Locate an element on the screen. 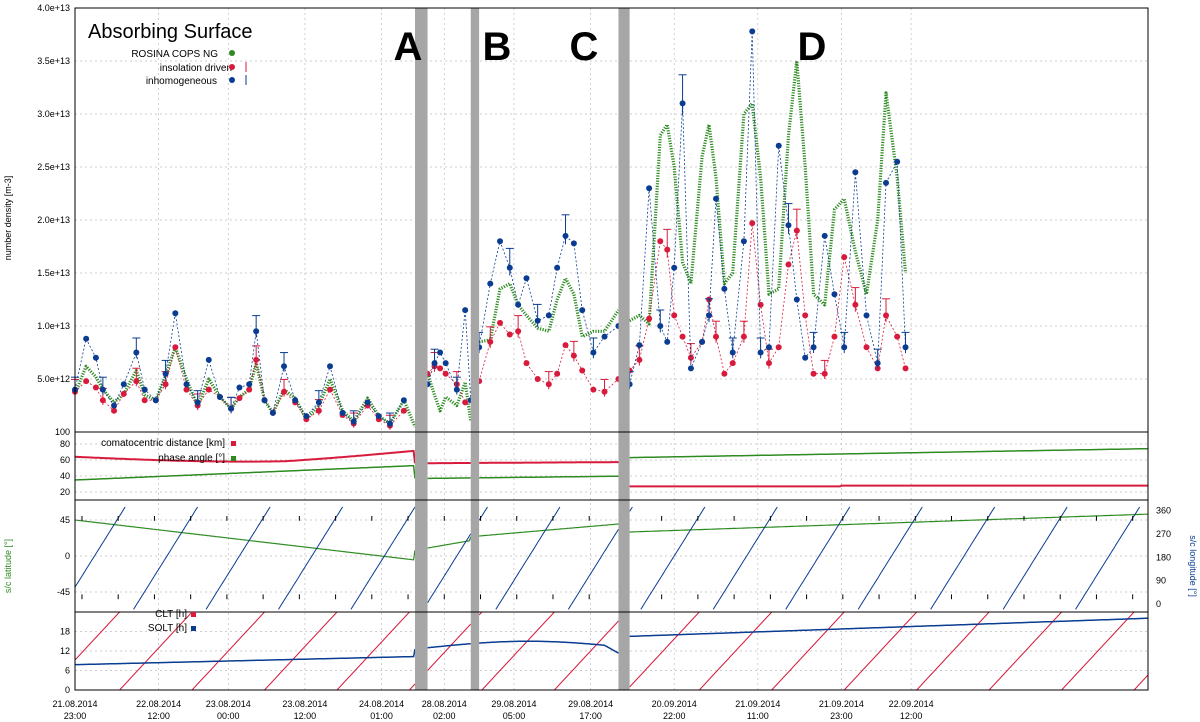 This screenshot has height=722, width=1200. y-tick-label-mid: 60 is located at coordinates (65, 460).